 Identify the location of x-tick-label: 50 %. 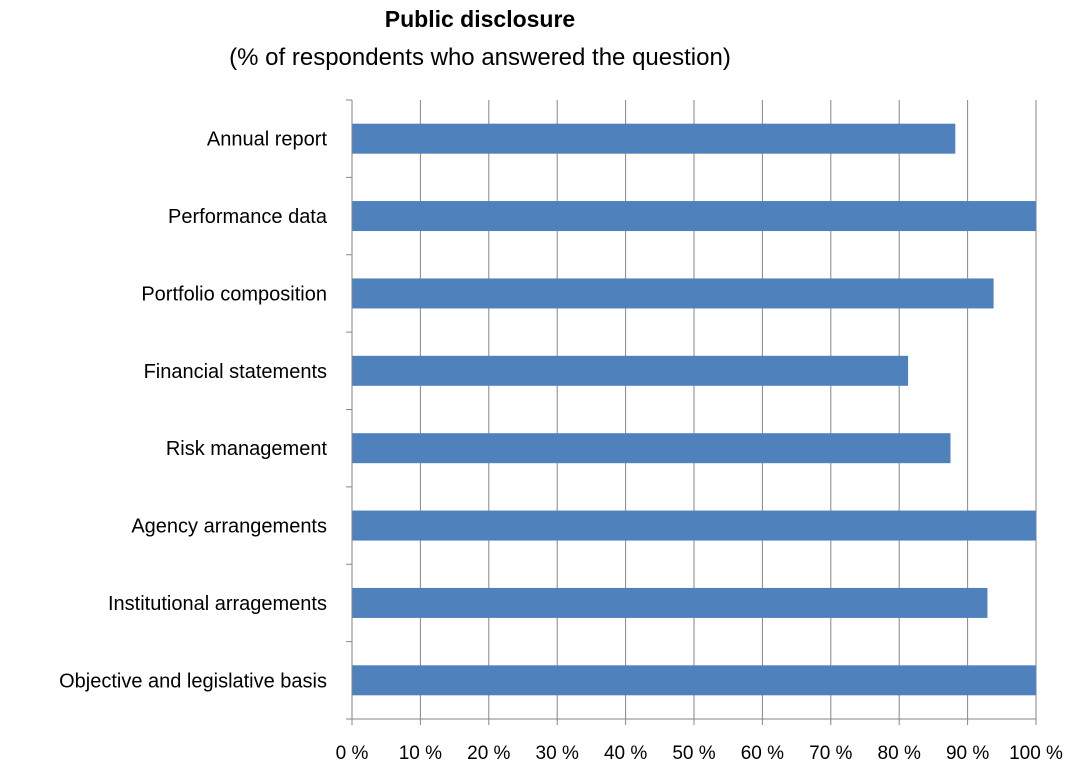
(693, 753).